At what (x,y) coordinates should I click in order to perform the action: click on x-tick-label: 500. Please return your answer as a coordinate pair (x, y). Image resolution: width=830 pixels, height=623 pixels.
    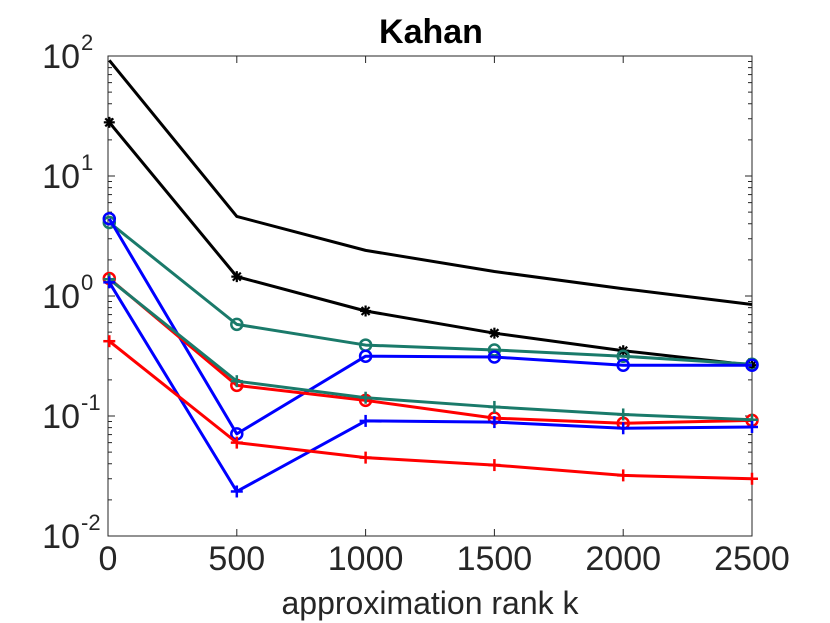
    Looking at the image, I should click on (236, 559).